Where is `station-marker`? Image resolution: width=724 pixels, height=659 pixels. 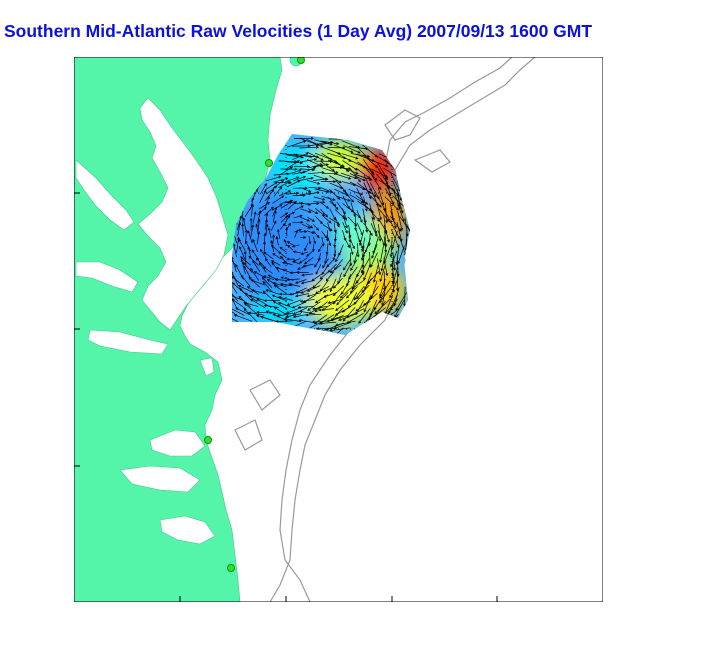
station-marker is located at coordinates (208, 440).